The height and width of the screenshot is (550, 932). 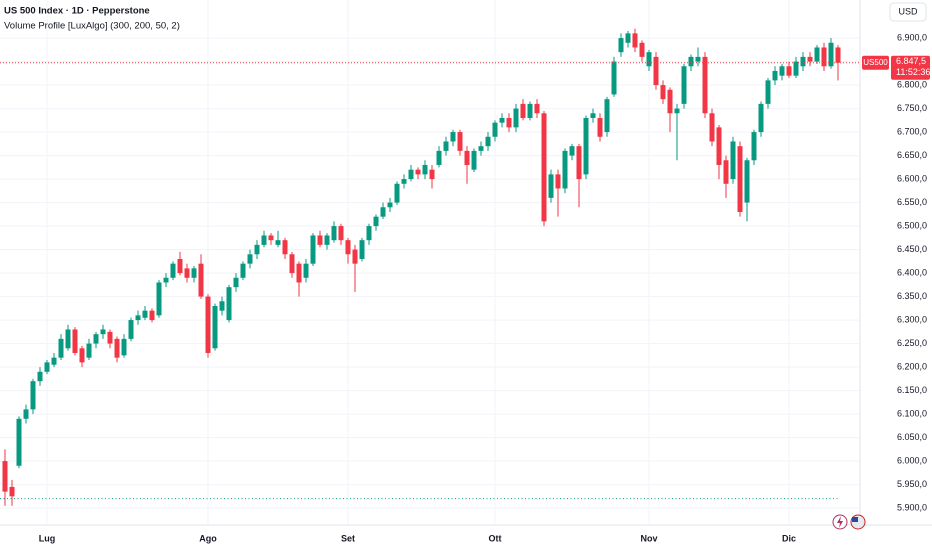 What do you see at coordinates (912, 484) in the screenshot?
I see `y-tick-label: 5.950,0` at bounding box center [912, 484].